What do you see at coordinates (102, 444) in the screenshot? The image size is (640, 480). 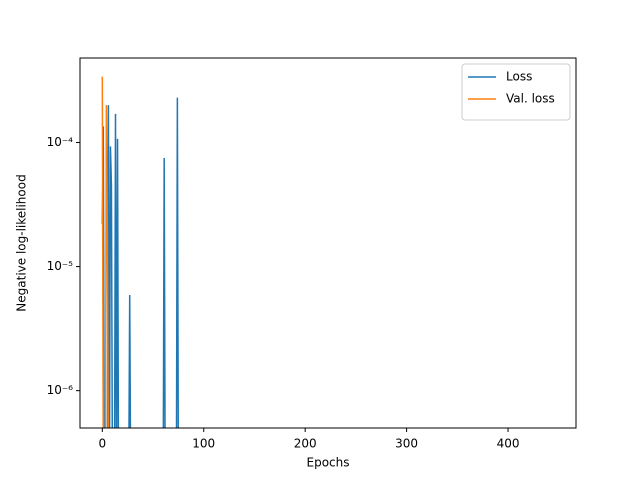 I see `x-tick-label: 0` at bounding box center [102, 444].